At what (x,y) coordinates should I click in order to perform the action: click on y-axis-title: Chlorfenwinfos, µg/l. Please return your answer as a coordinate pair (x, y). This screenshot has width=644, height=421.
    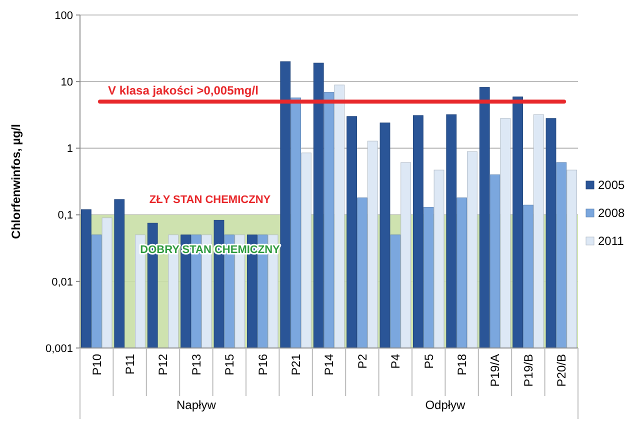
    Looking at the image, I should click on (16, 181).